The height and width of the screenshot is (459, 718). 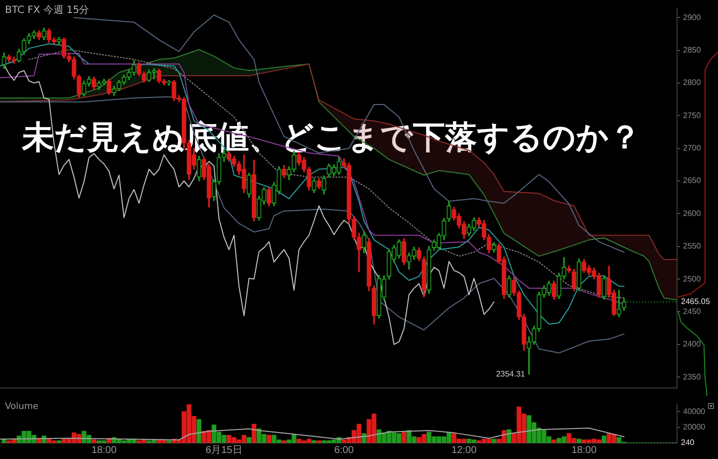 What do you see at coordinates (688, 443) in the screenshot?
I see `ref-line-label: 240` at bounding box center [688, 443].